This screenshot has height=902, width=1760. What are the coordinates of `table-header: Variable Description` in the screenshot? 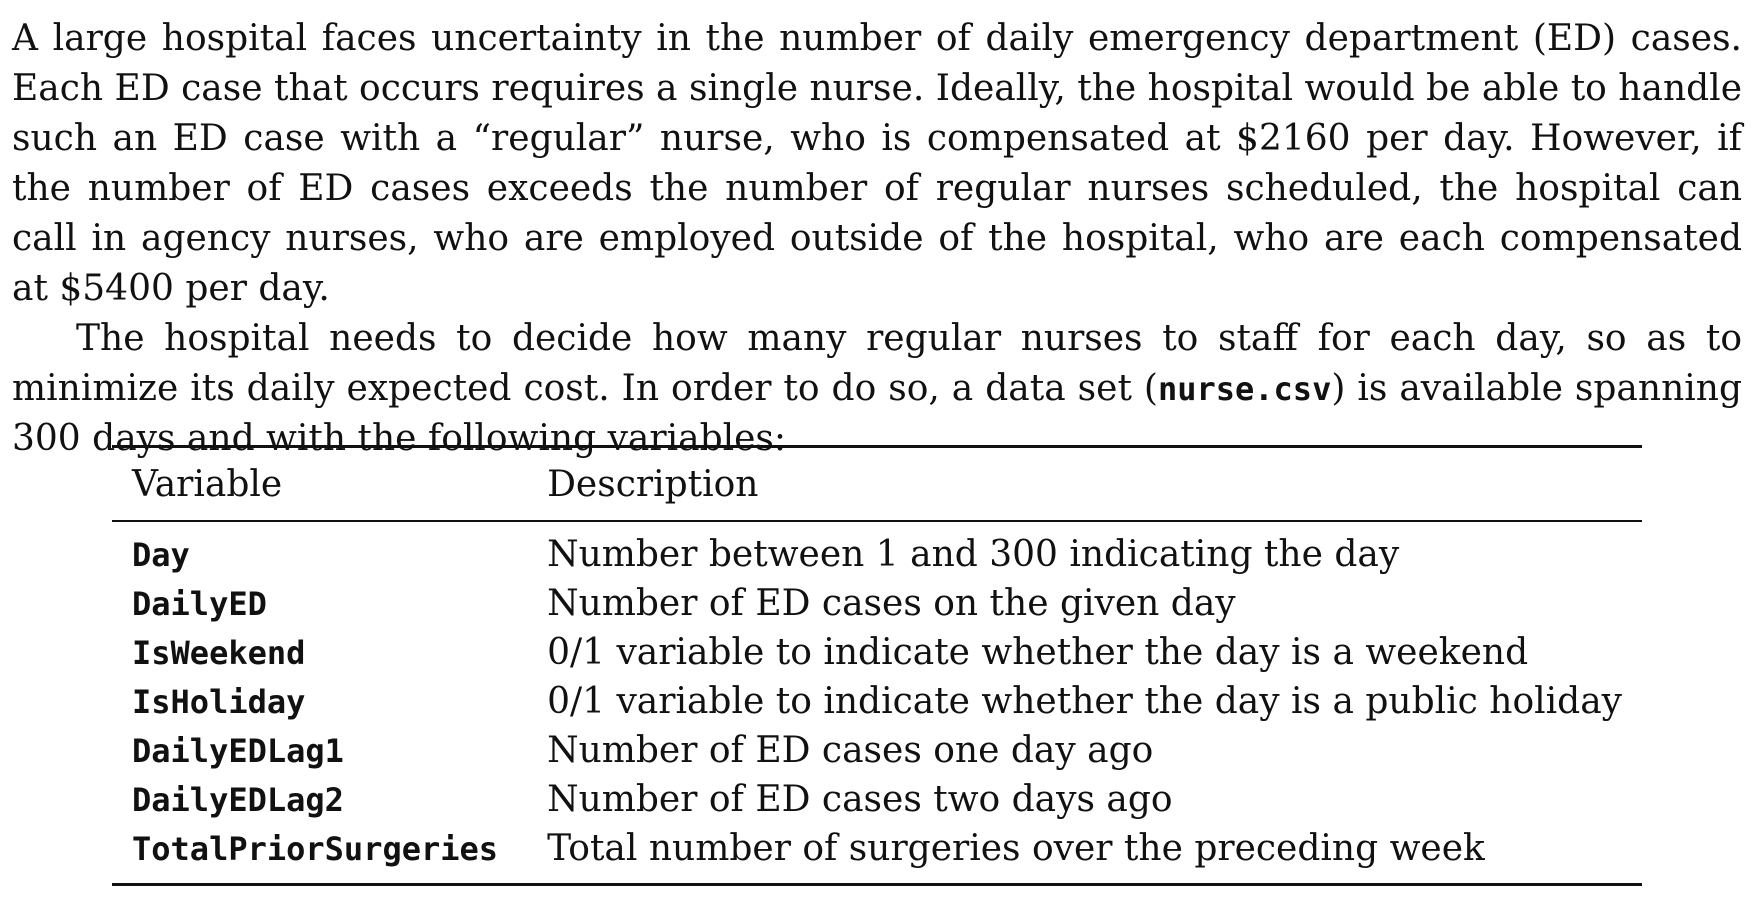 It's located at (877, 483).